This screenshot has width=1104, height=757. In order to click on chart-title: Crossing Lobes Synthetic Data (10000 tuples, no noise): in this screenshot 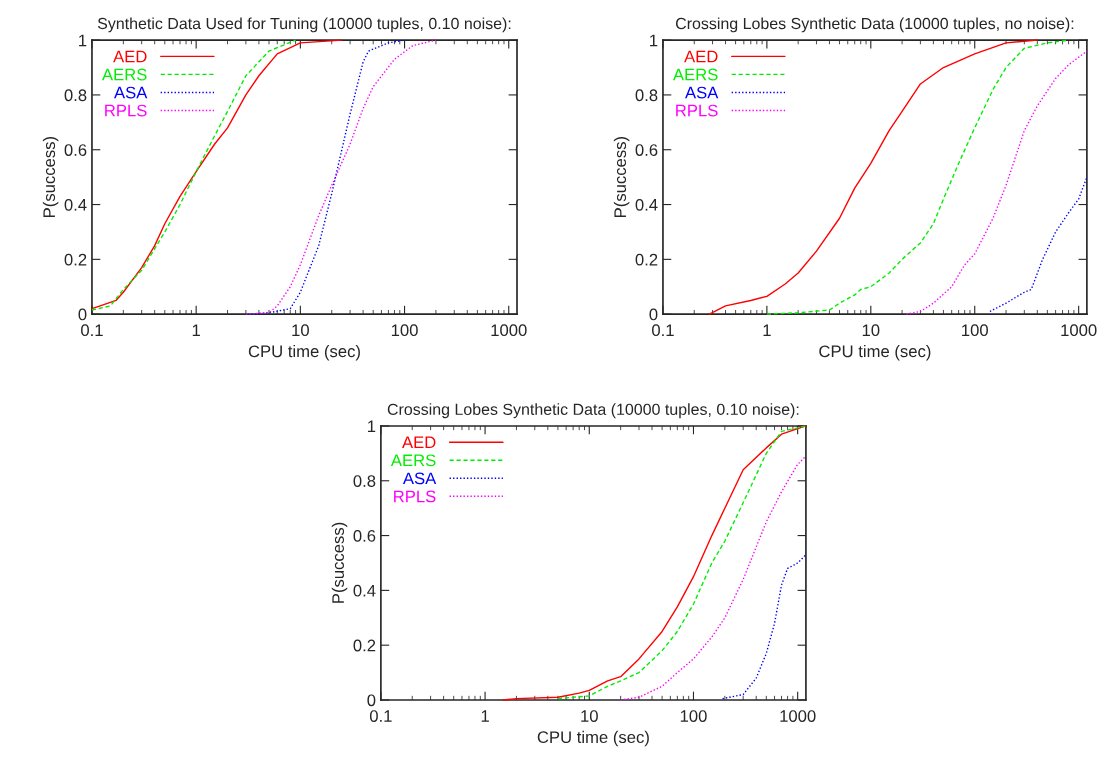, I will do `click(874, 25)`.